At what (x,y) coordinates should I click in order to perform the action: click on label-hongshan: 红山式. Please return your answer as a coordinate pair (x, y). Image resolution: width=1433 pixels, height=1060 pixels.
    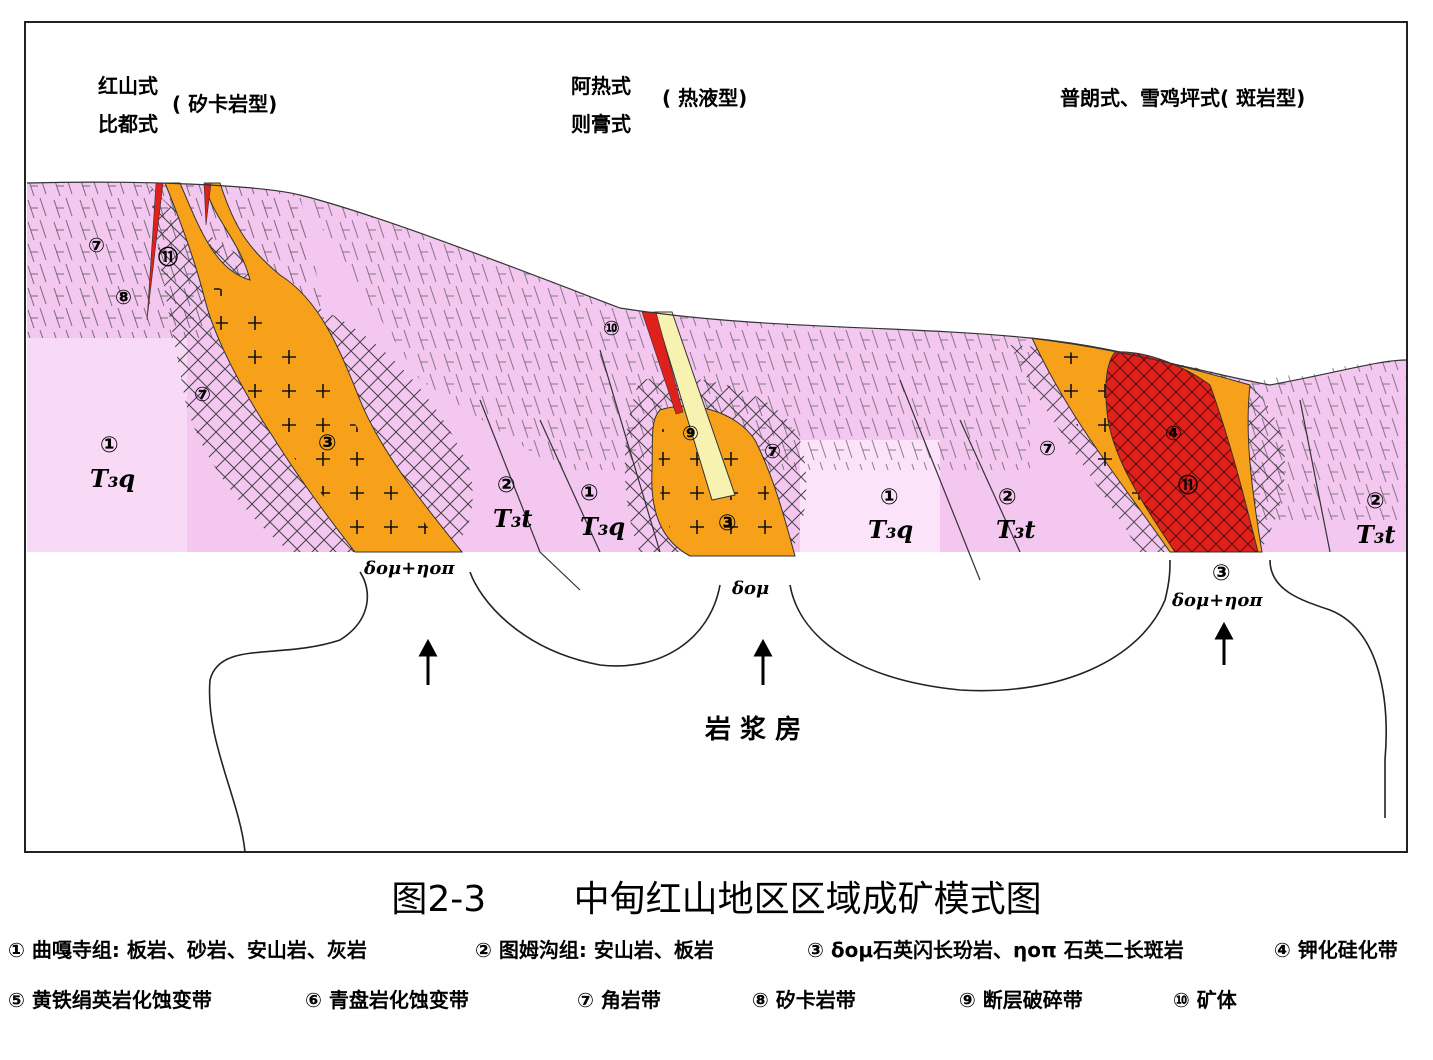
    Looking at the image, I should click on (128, 86).